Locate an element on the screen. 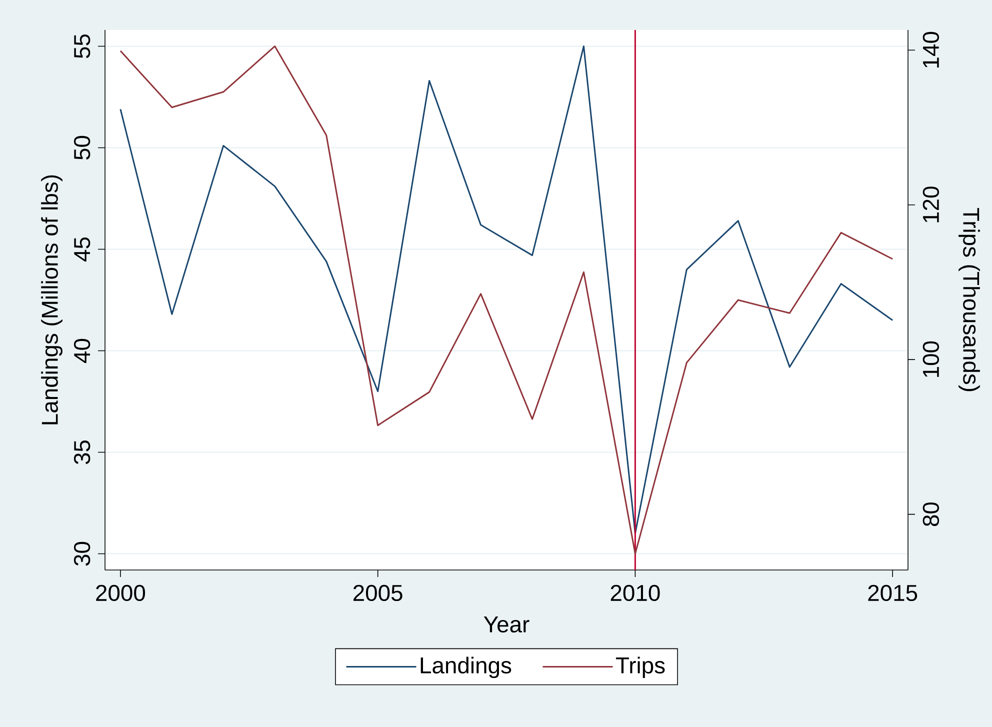  y-tick-label: 45 is located at coordinates (82, 249).